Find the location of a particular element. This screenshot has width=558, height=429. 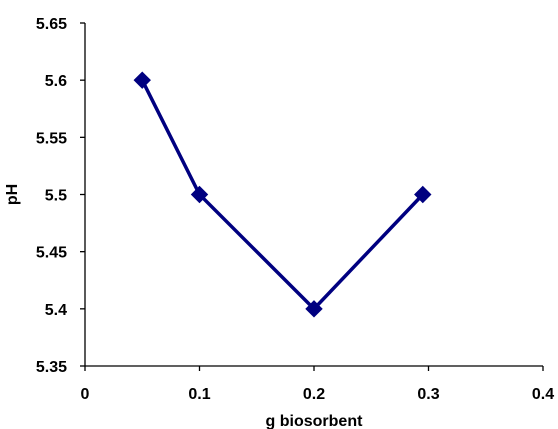

x-tick-label: 0.2 is located at coordinates (314, 394).